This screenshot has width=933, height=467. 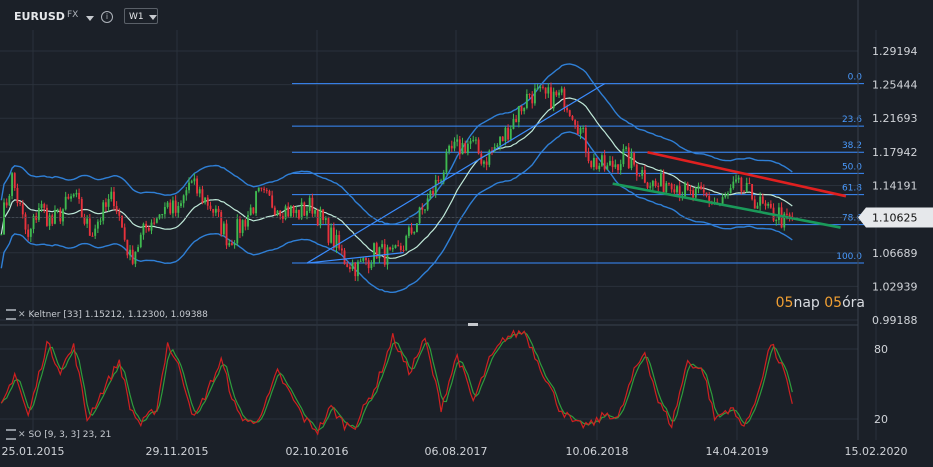 I want to click on keltner-middle: 1.12300, so click(x=146, y=315).